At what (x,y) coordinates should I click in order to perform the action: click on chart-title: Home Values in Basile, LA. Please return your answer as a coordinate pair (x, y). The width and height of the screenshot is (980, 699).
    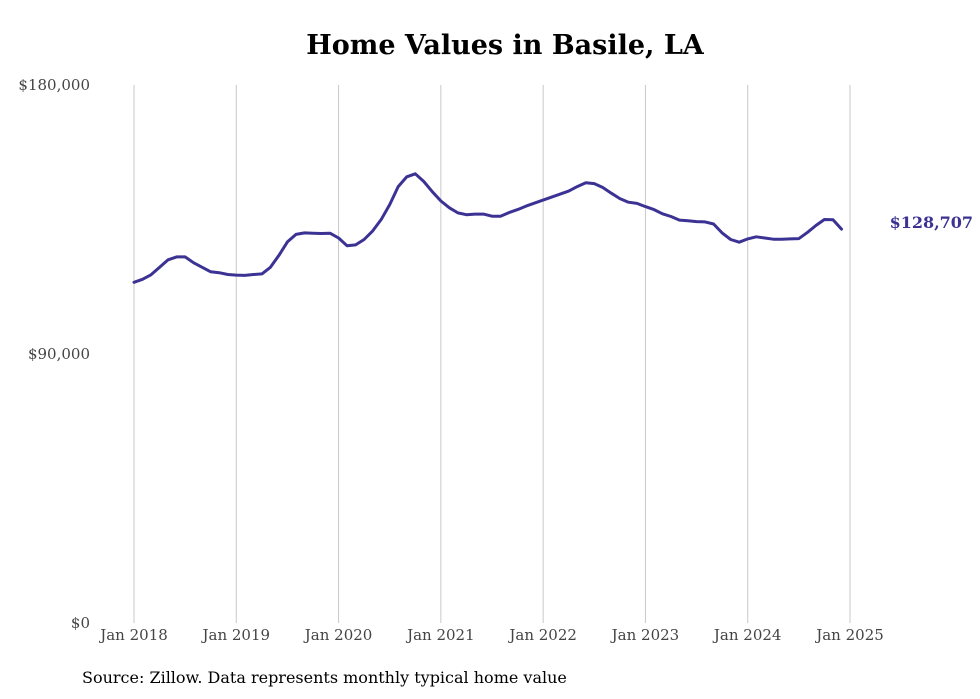
    Looking at the image, I should click on (505, 45).